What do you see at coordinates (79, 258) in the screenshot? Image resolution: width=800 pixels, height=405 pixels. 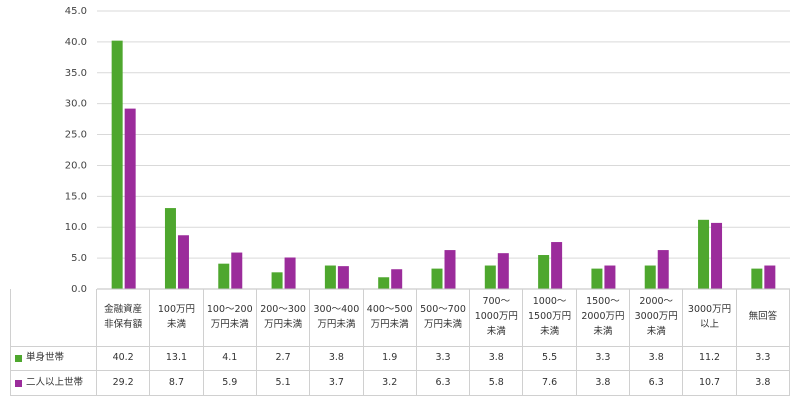 I see `y-tick-label: 5.0` at bounding box center [79, 258].